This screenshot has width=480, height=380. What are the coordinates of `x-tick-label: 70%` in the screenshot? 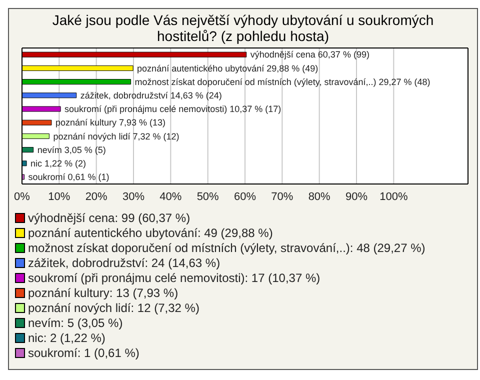 It's located at (282, 196).